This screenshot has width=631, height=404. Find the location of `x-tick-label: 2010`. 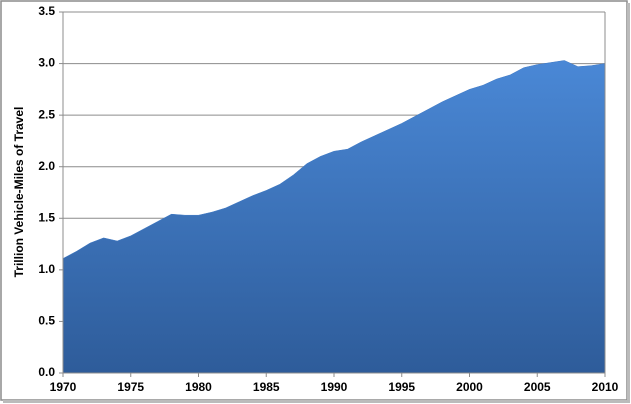

x-tick-label: 2010 is located at coordinates (605, 387).